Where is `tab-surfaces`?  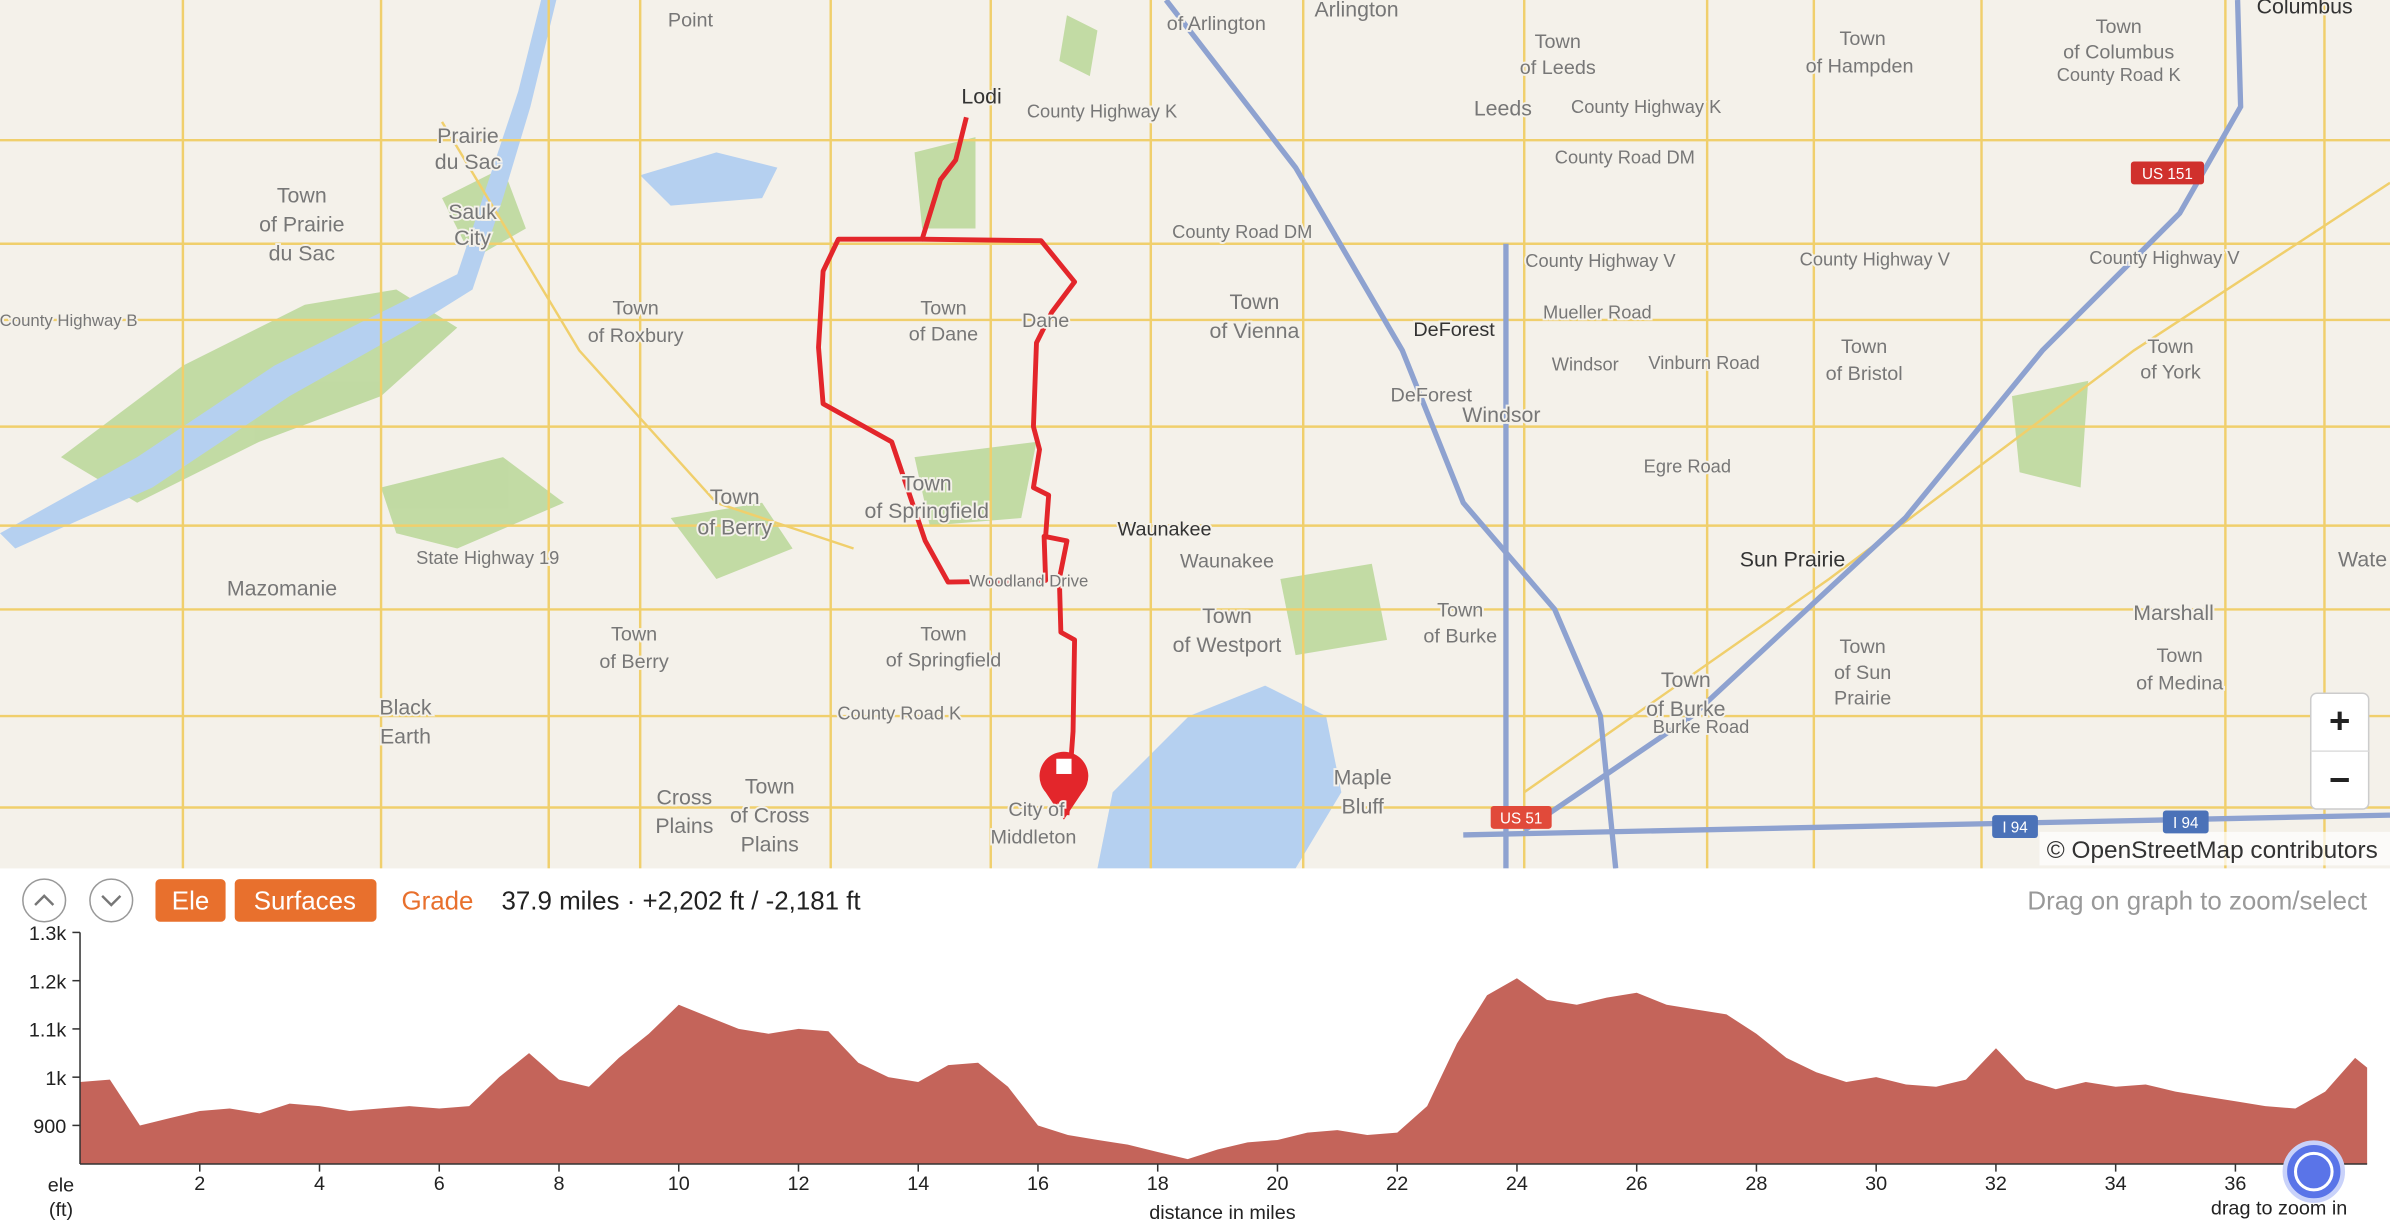
tab-surfaces is located at coordinates (305, 900).